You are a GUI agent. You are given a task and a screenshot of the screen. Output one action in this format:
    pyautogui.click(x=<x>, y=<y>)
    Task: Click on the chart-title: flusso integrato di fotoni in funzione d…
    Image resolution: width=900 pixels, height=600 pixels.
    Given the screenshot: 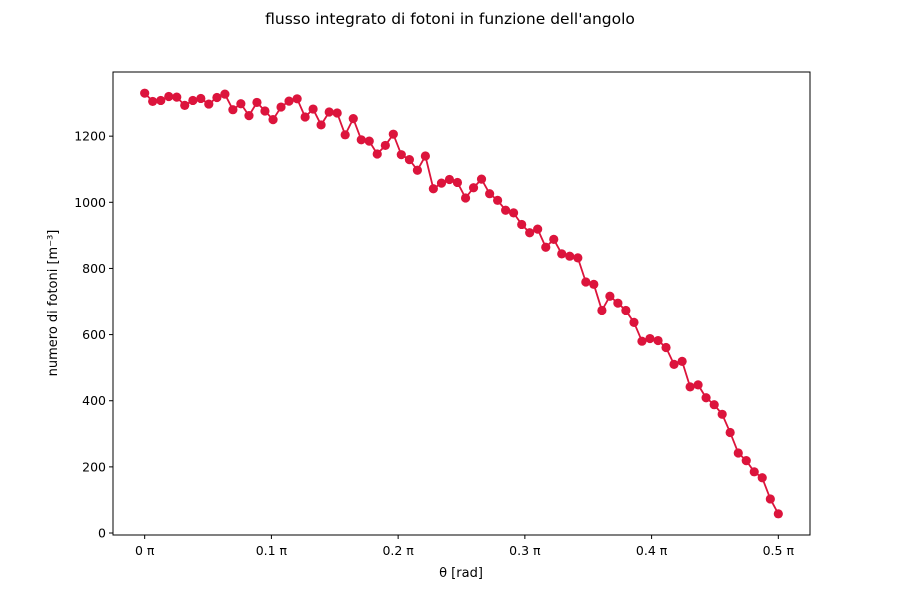 What is the action you would take?
    pyautogui.click(x=450, y=19)
    